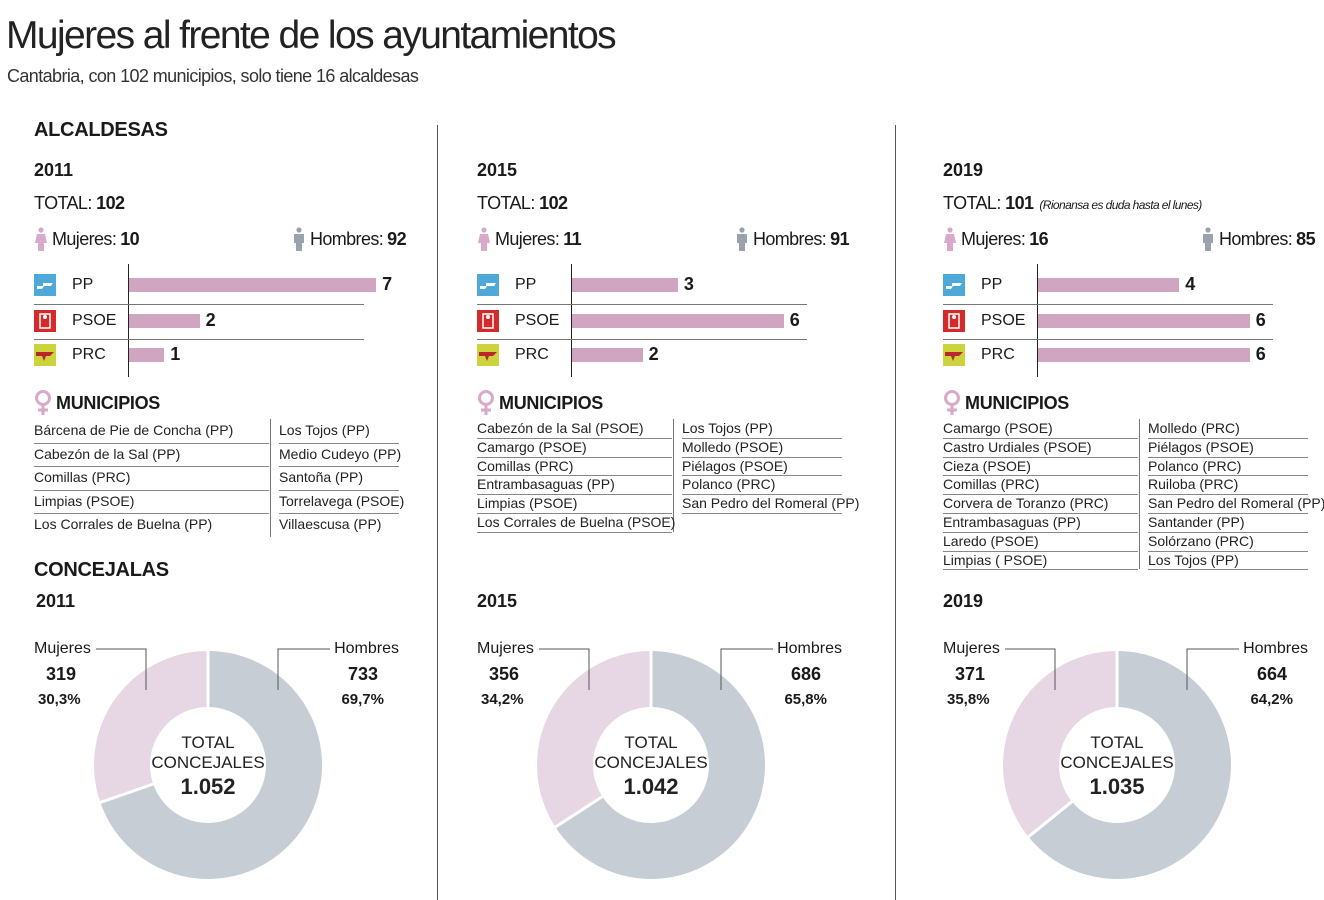 The height and width of the screenshot is (900, 1324). What do you see at coordinates (497, 170) in the screenshot?
I see `year-heading: 2015` at bounding box center [497, 170].